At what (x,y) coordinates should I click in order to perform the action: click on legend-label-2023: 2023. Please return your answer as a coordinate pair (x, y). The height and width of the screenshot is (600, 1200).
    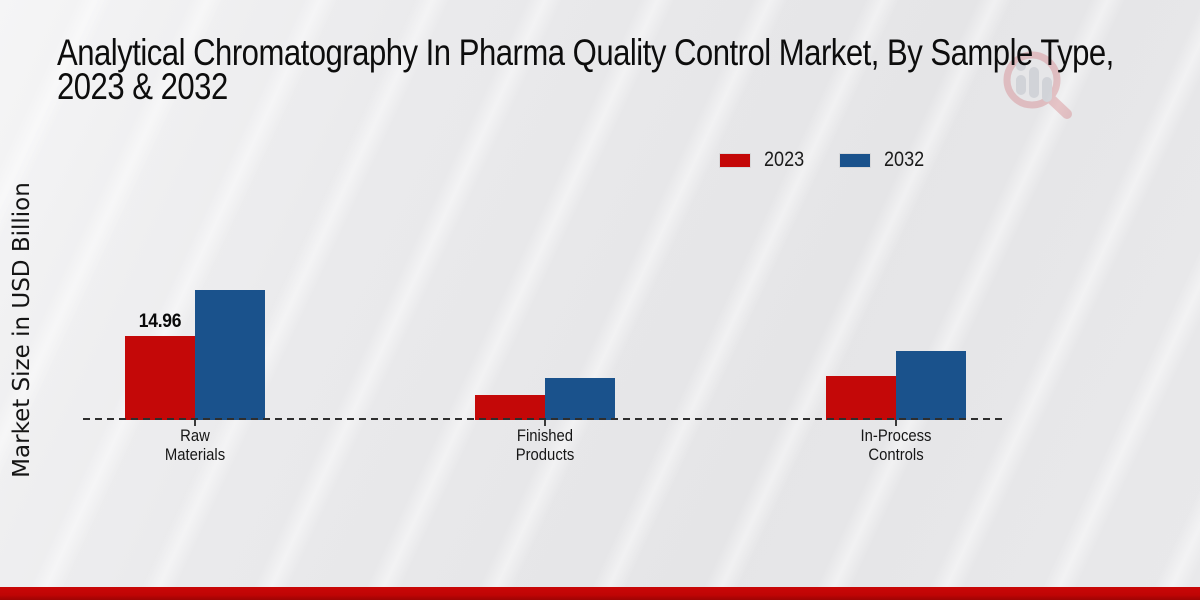
    Looking at the image, I should click on (784, 159).